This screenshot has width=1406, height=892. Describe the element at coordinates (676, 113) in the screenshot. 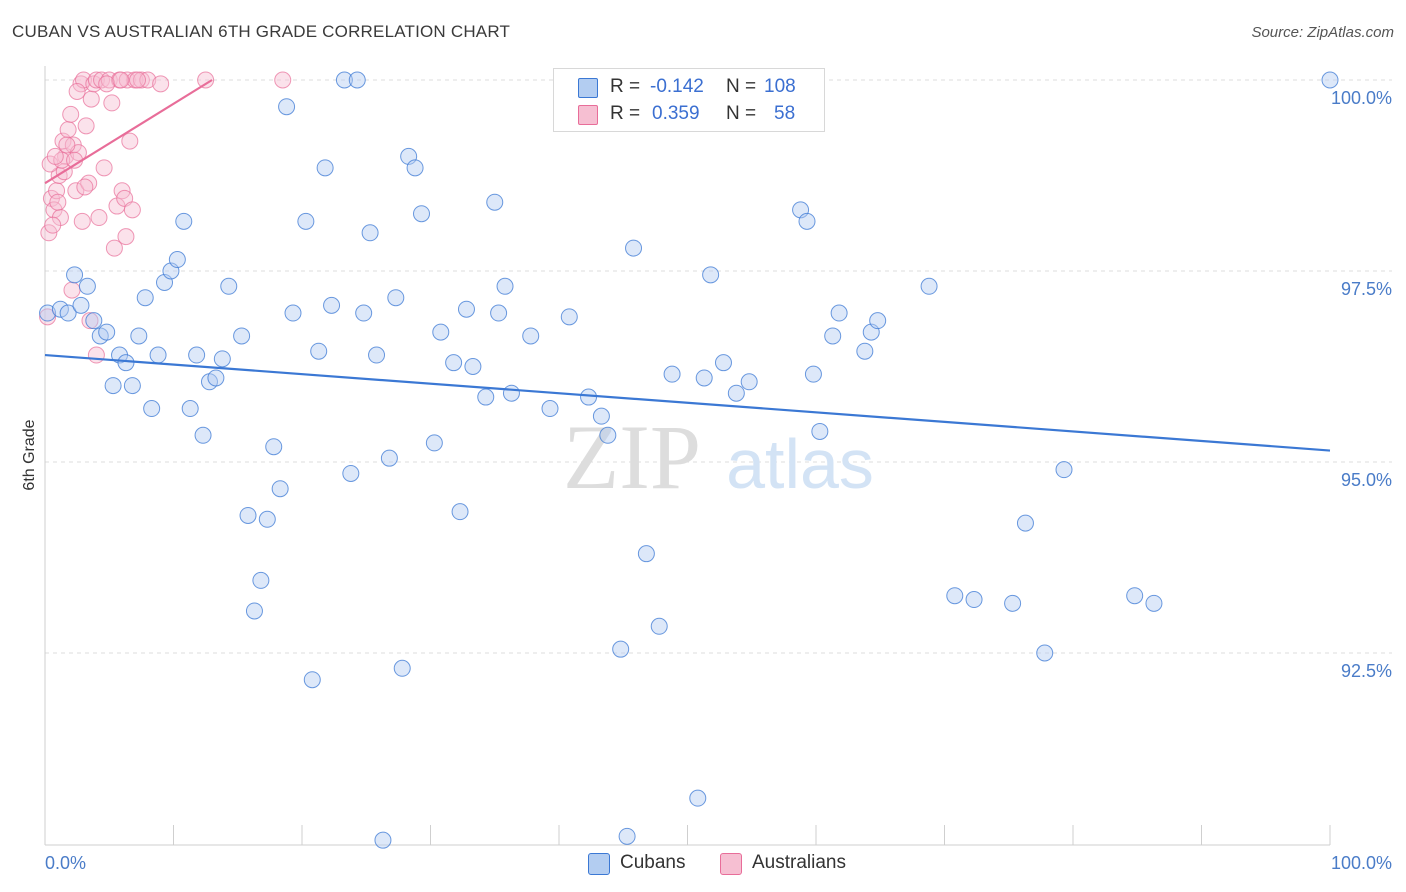

I see `legend-r-value: 0.359` at that location.